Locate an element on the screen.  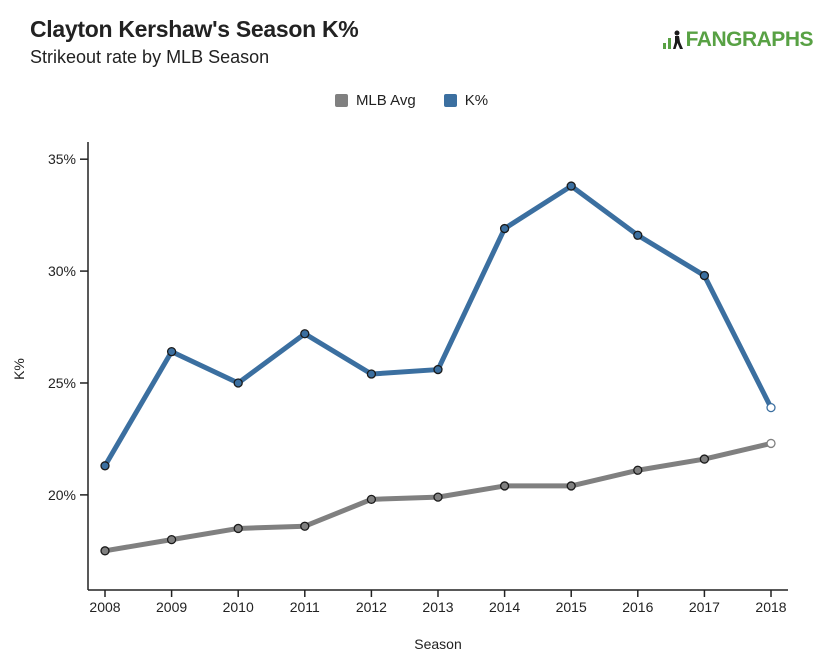
legend-item-mlb-avg: MLB Avg is located at coordinates (375, 100).